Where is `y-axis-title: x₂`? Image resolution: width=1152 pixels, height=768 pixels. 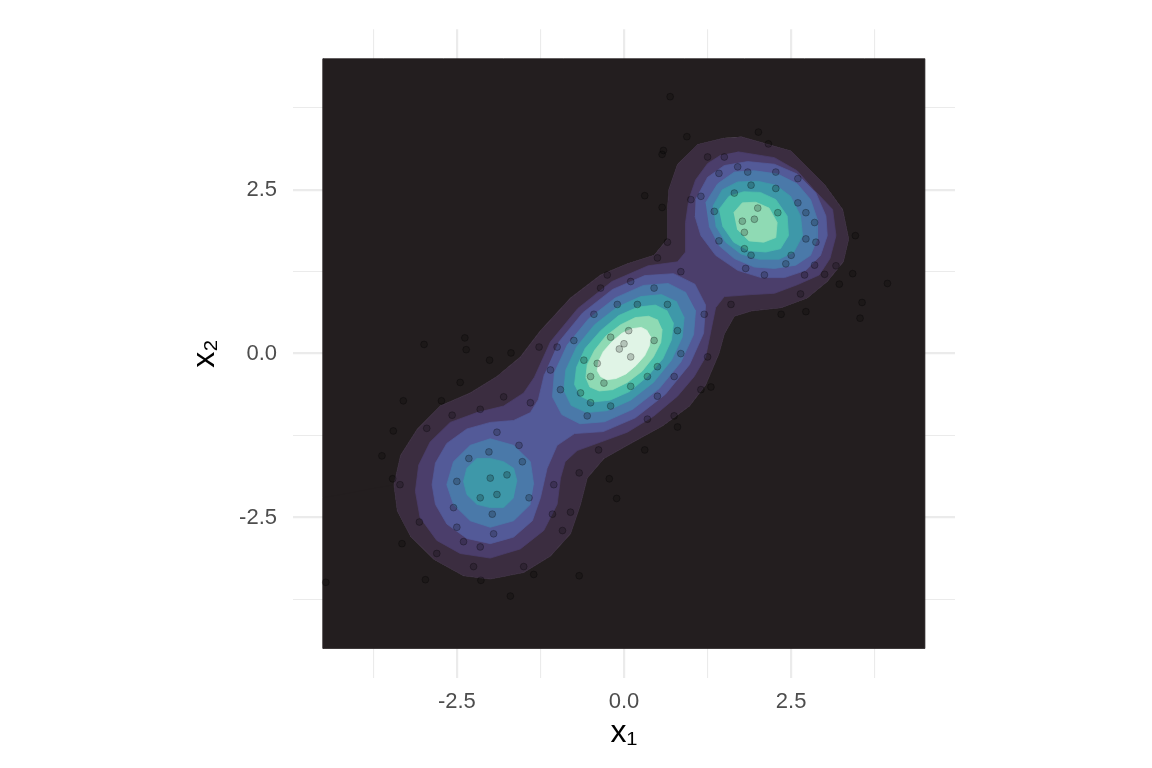 y-axis-title: x₂ is located at coordinates (203, 353).